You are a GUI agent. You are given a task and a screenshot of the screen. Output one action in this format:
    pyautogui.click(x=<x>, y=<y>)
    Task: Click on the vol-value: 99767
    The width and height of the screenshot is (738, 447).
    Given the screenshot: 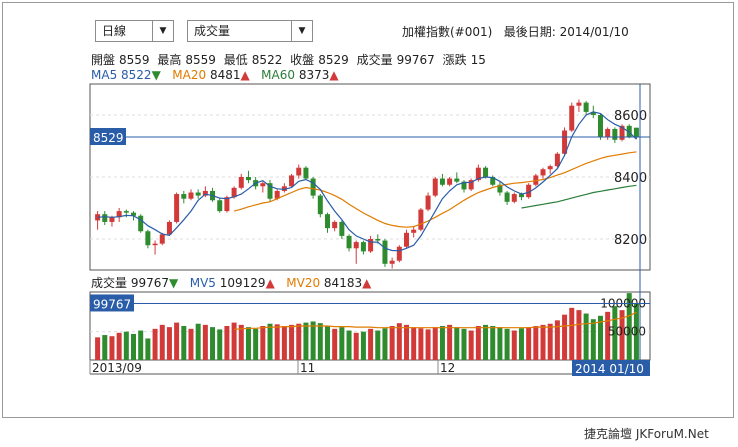 What is the action you would take?
    pyautogui.click(x=150, y=283)
    